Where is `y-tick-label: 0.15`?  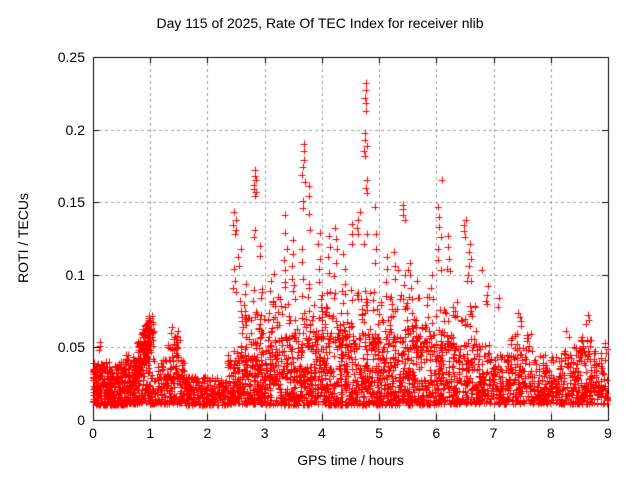 y-tick-label: 0.15 is located at coordinates (71, 202).